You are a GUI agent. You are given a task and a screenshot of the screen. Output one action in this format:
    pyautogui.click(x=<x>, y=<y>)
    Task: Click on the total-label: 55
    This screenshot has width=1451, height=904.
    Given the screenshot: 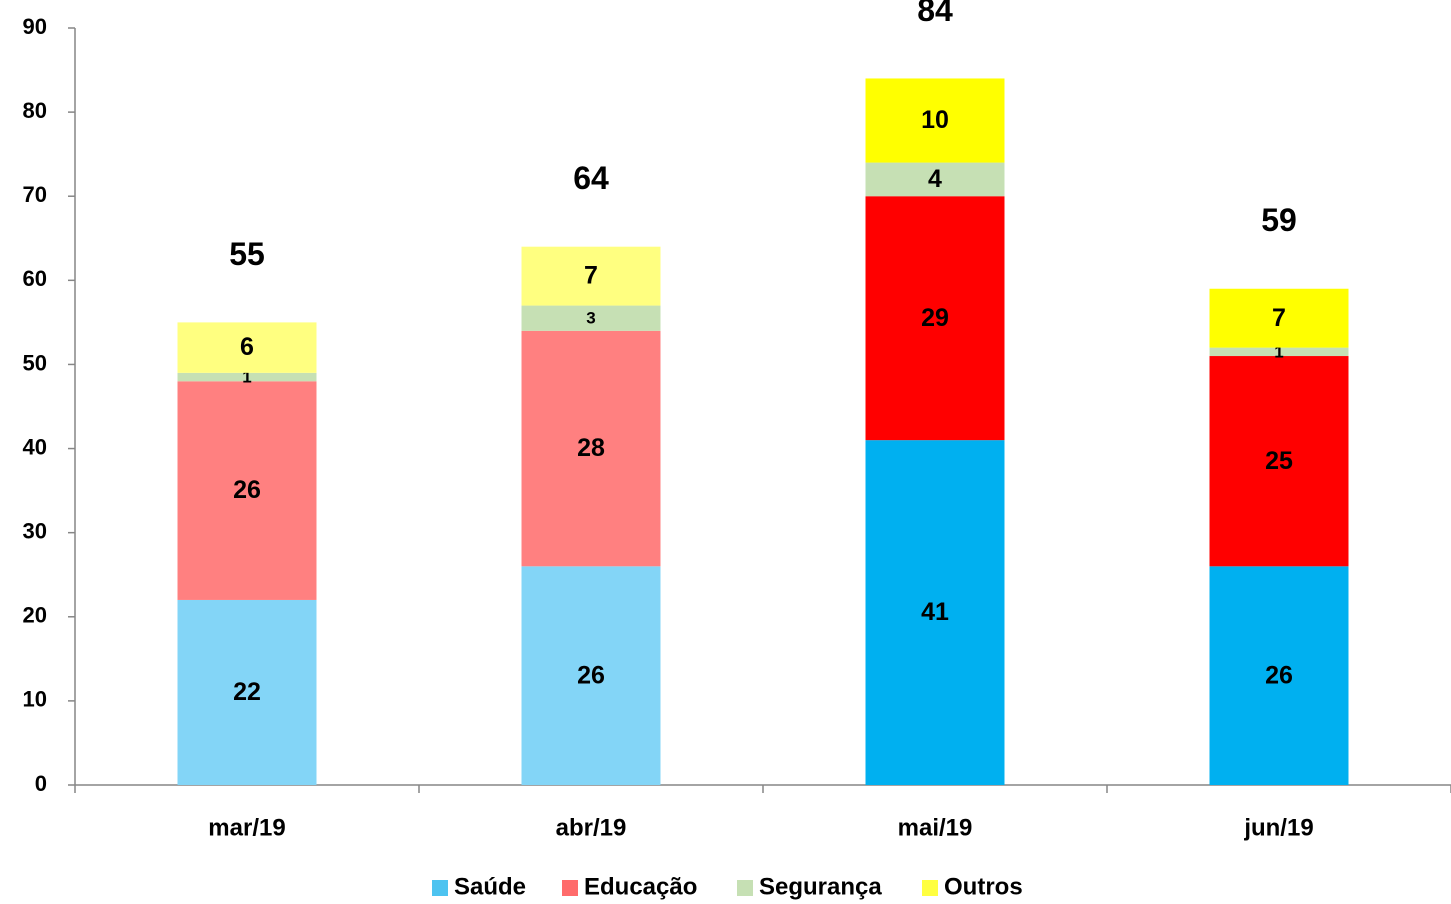 What is the action you would take?
    pyautogui.click(x=247, y=254)
    